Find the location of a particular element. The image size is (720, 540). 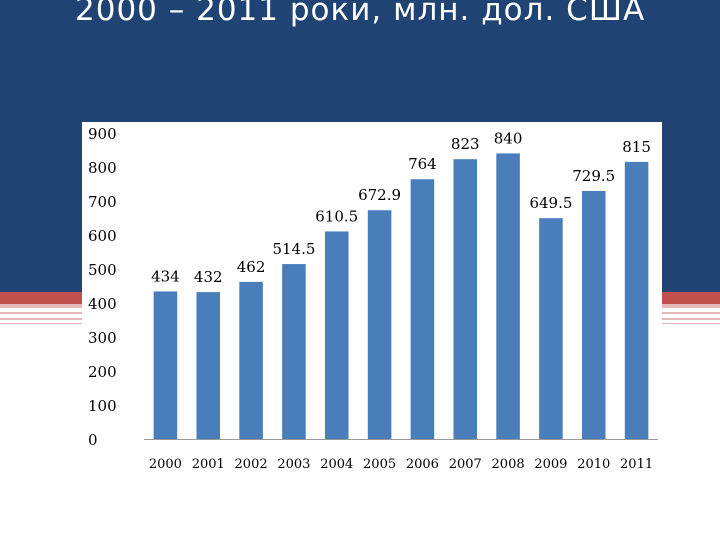

x-tick-label: 2011 is located at coordinates (636, 464).